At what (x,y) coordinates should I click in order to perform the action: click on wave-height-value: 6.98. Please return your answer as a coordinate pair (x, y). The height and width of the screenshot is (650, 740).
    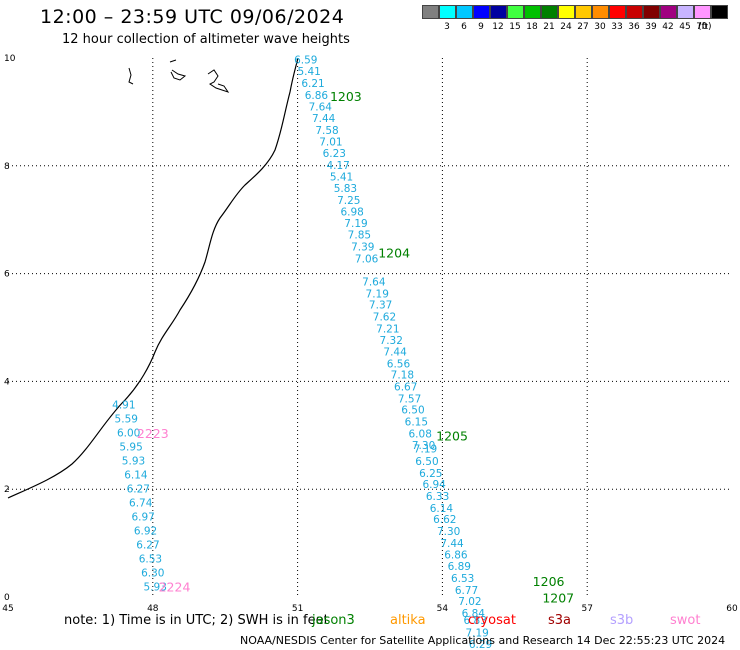
    Looking at the image, I should click on (351, 212).